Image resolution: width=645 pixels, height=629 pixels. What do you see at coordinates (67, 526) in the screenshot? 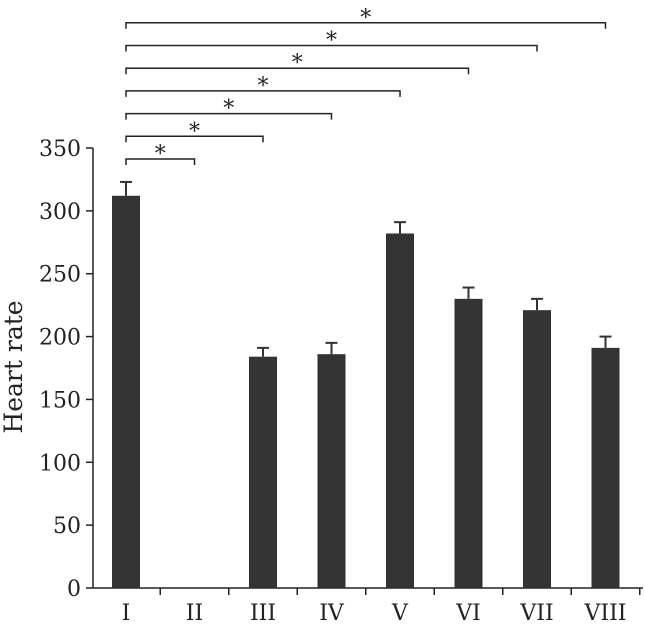
I see `y-tick-label: 50` at bounding box center [67, 526].